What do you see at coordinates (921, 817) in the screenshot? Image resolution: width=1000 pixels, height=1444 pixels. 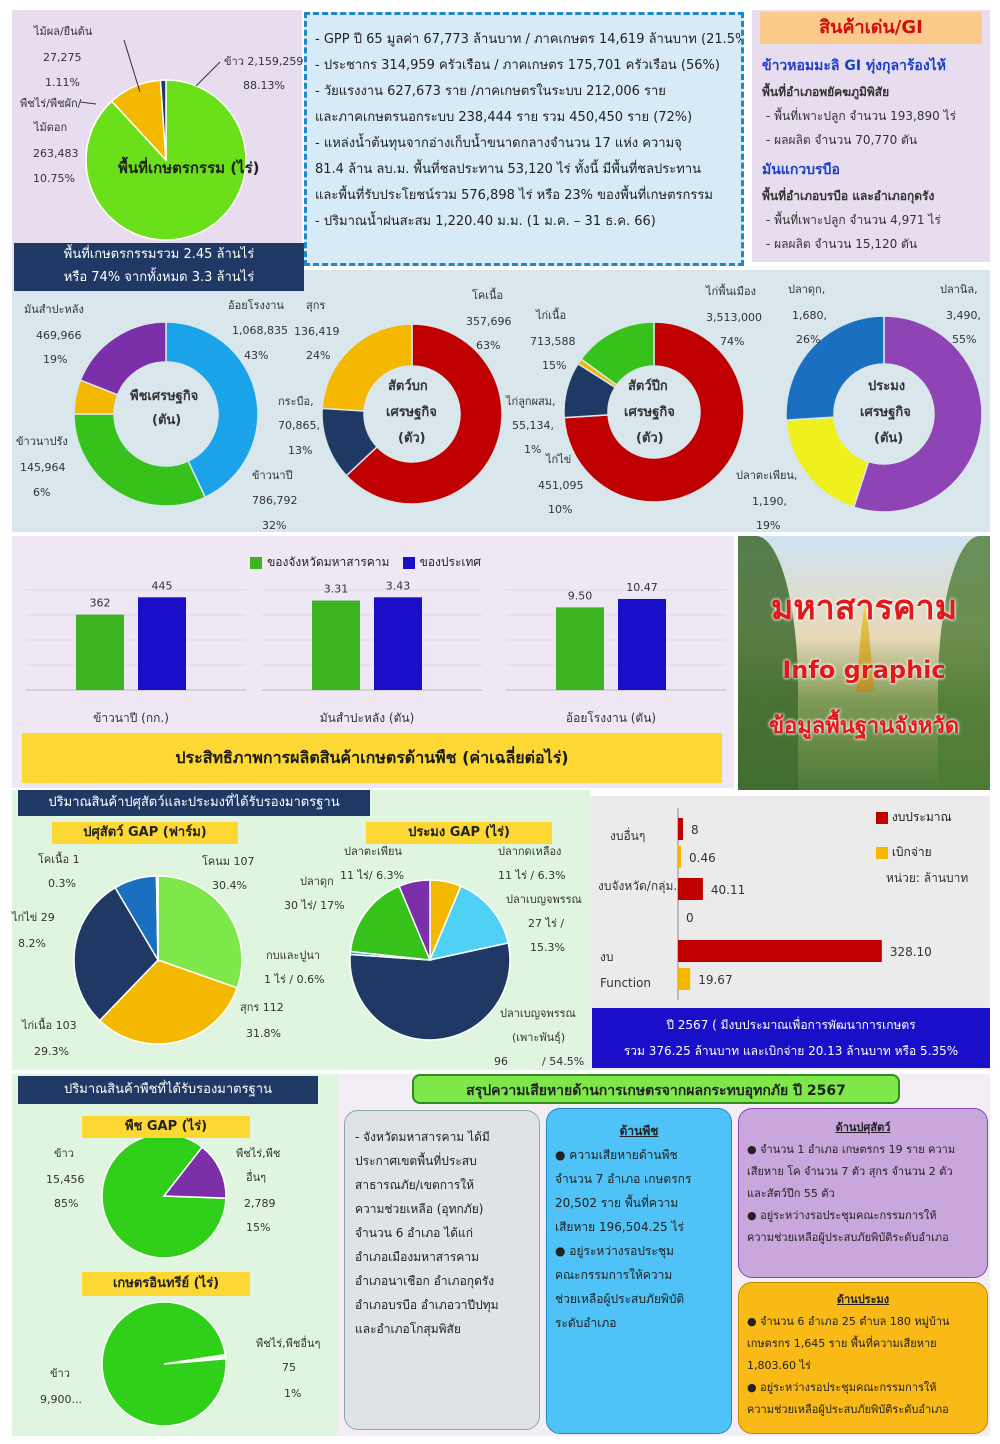 I see `legend-budget: งบประมาณ` at bounding box center [921, 817].